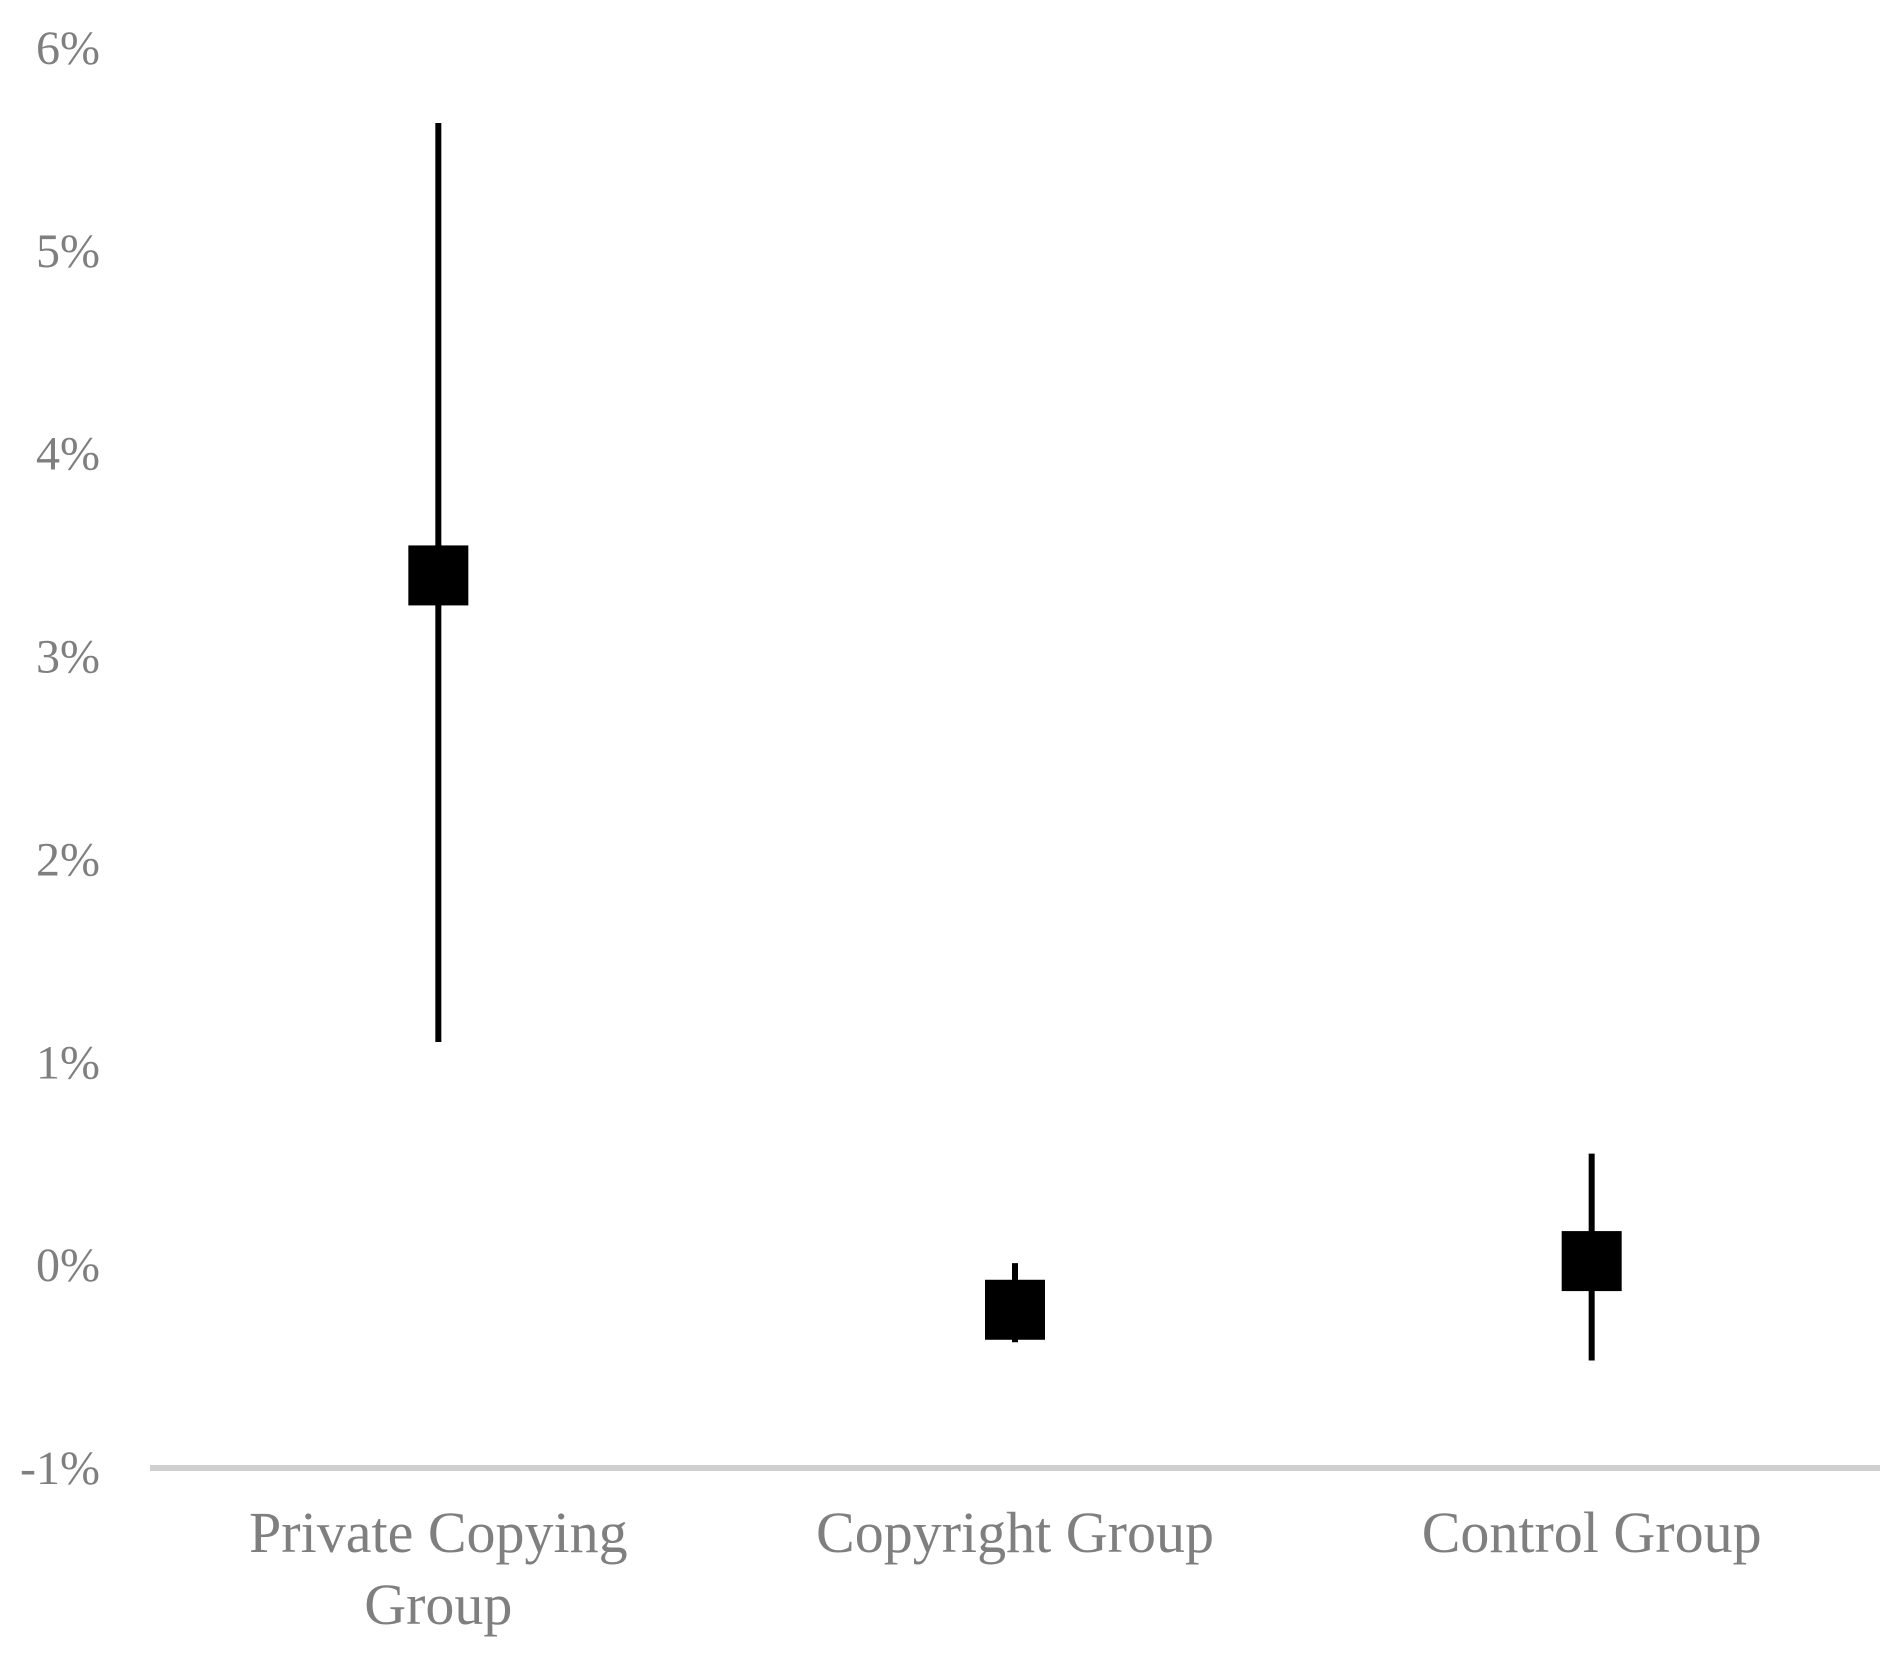 Image resolution: width=1896 pixels, height=1672 pixels. I want to click on y-axis-tick-labels: -1% 0% 1% 2% 3% 4% 5% 6%, so click(60, 758).